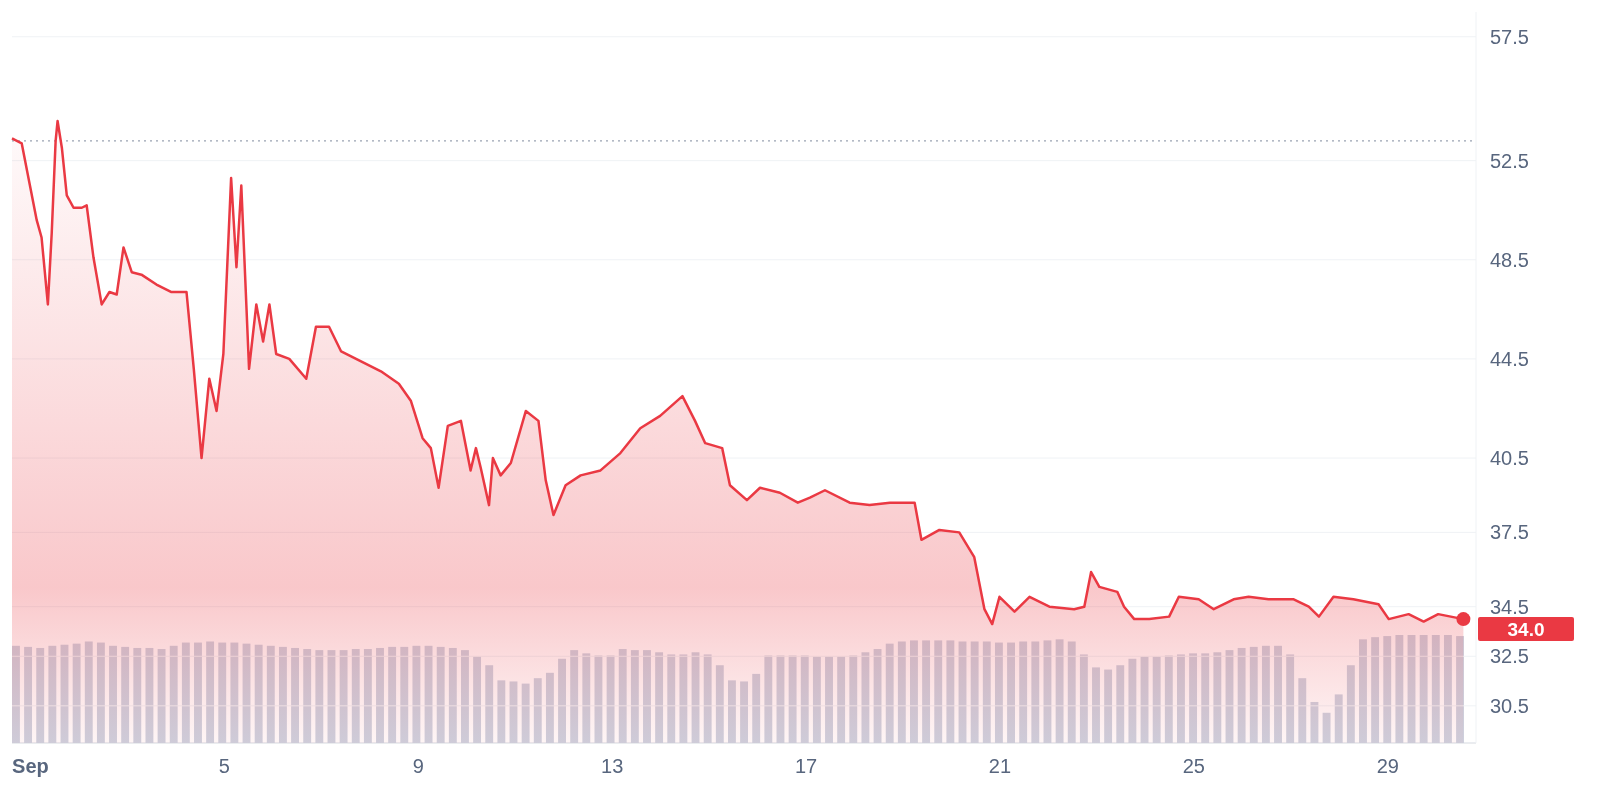 The width and height of the screenshot is (1600, 800). What do you see at coordinates (224, 766) in the screenshot?
I see `x-tick-label: 5` at bounding box center [224, 766].